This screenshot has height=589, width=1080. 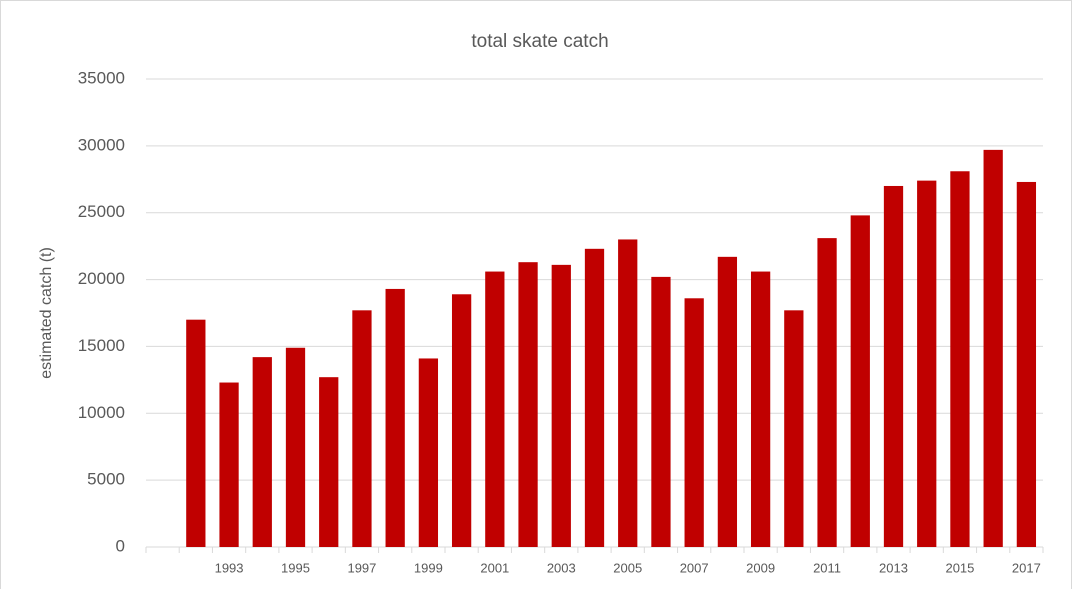 What do you see at coordinates (694, 567) in the screenshot?
I see `x-tick-label: 2007` at bounding box center [694, 567].